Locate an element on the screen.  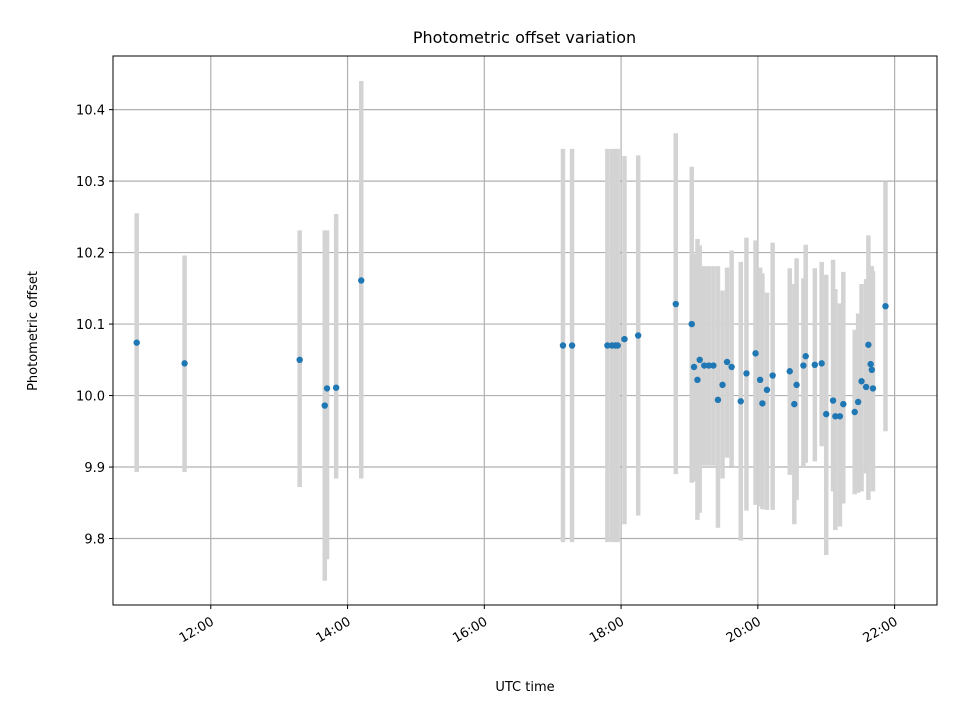
x-tick-label: 18:00 is located at coordinates (607, 630).